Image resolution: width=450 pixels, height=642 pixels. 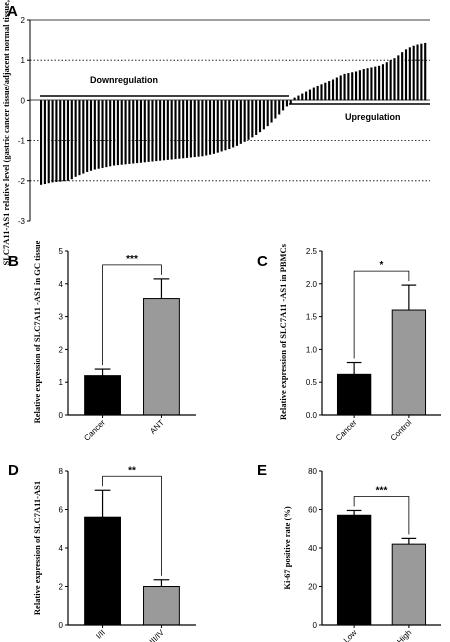 I want to click on panel-c-y-tick-label: 2.0, so click(x=312, y=284).